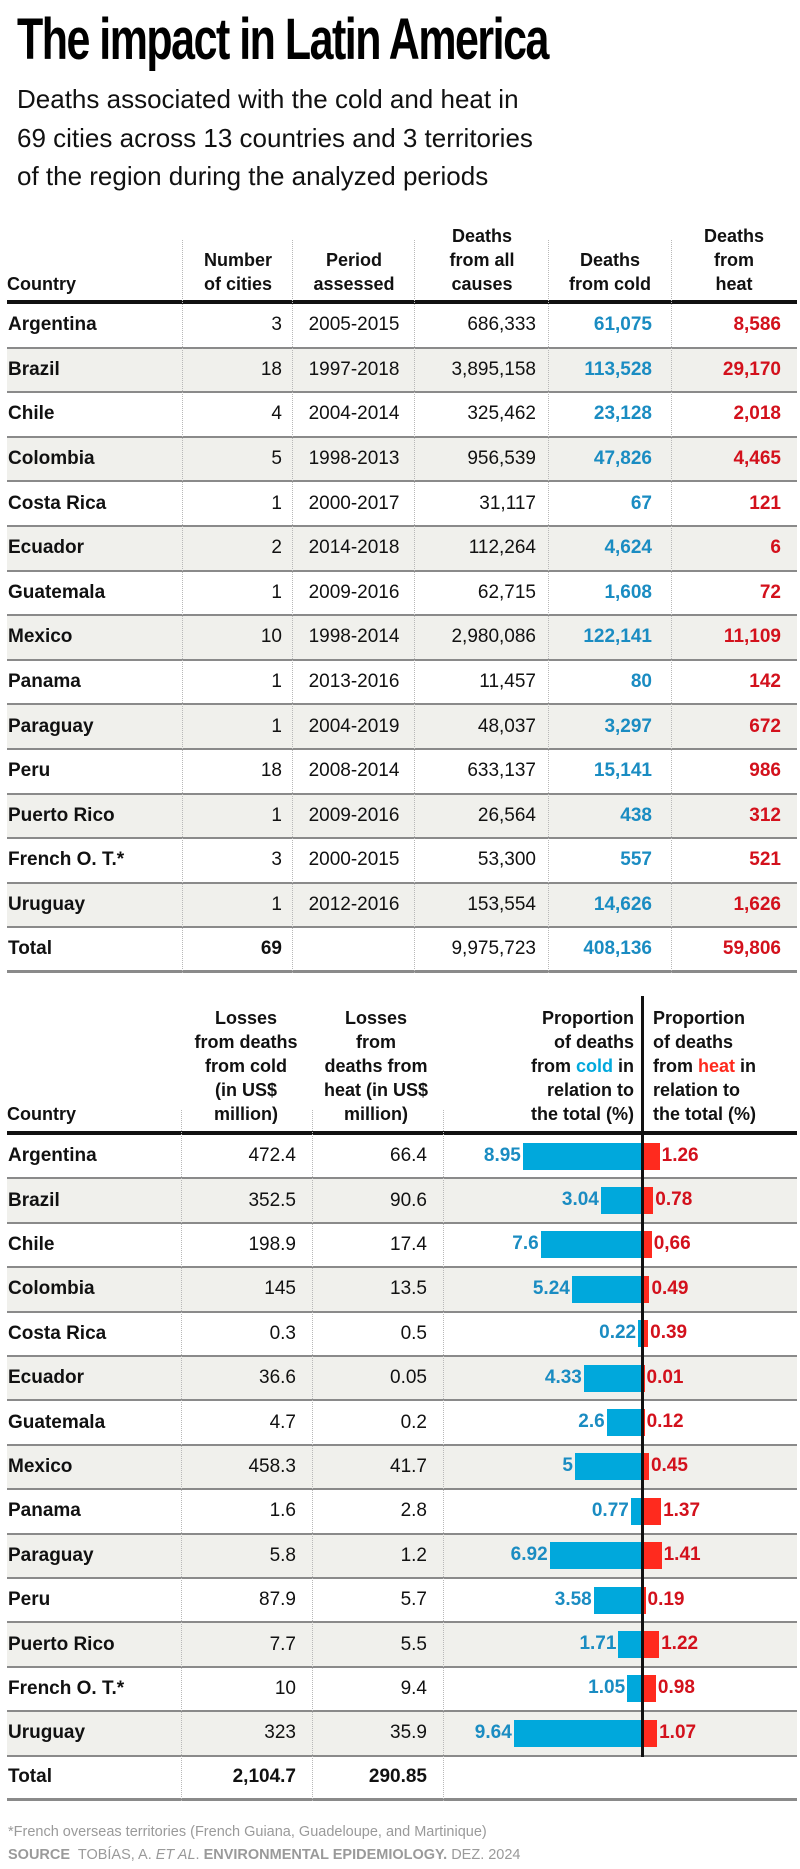 The width and height of the screenshot is (800, 1869). Describe the element at coordinates (765, 771) in the screenshot. I see `cell-heat: 986` at that location.